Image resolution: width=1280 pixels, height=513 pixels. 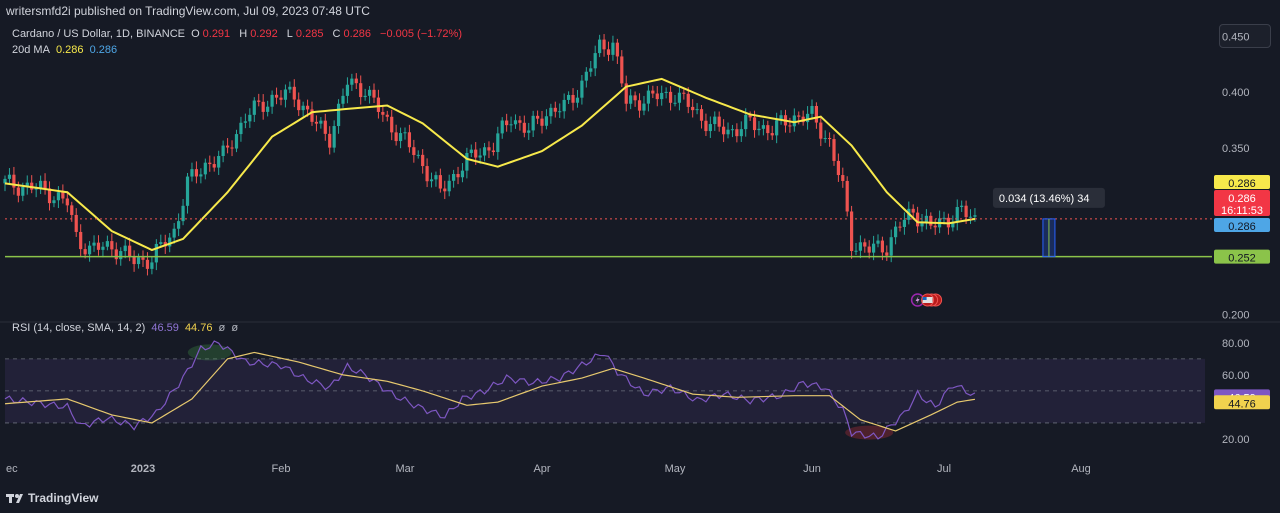 I want to click on price-tick-label: 0.350, so click(x=1236, y=149).